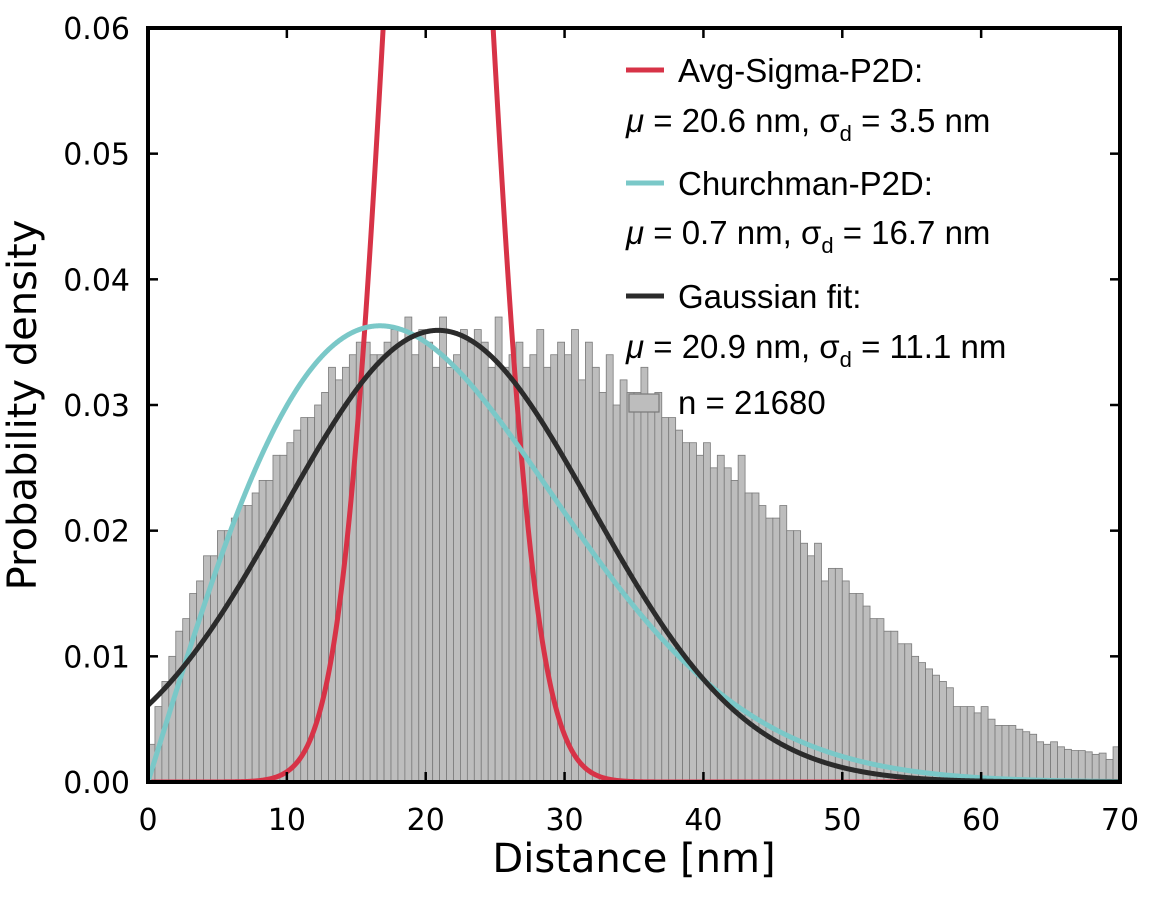 The width and height of the screenshot is (1160, 897). What do you see at coordinates (807, 236) in the screenshot?
I see `legend-params-churchman: μ = 0.7 nm, σd = 16.7 nm` at bounding box center [807, 236].